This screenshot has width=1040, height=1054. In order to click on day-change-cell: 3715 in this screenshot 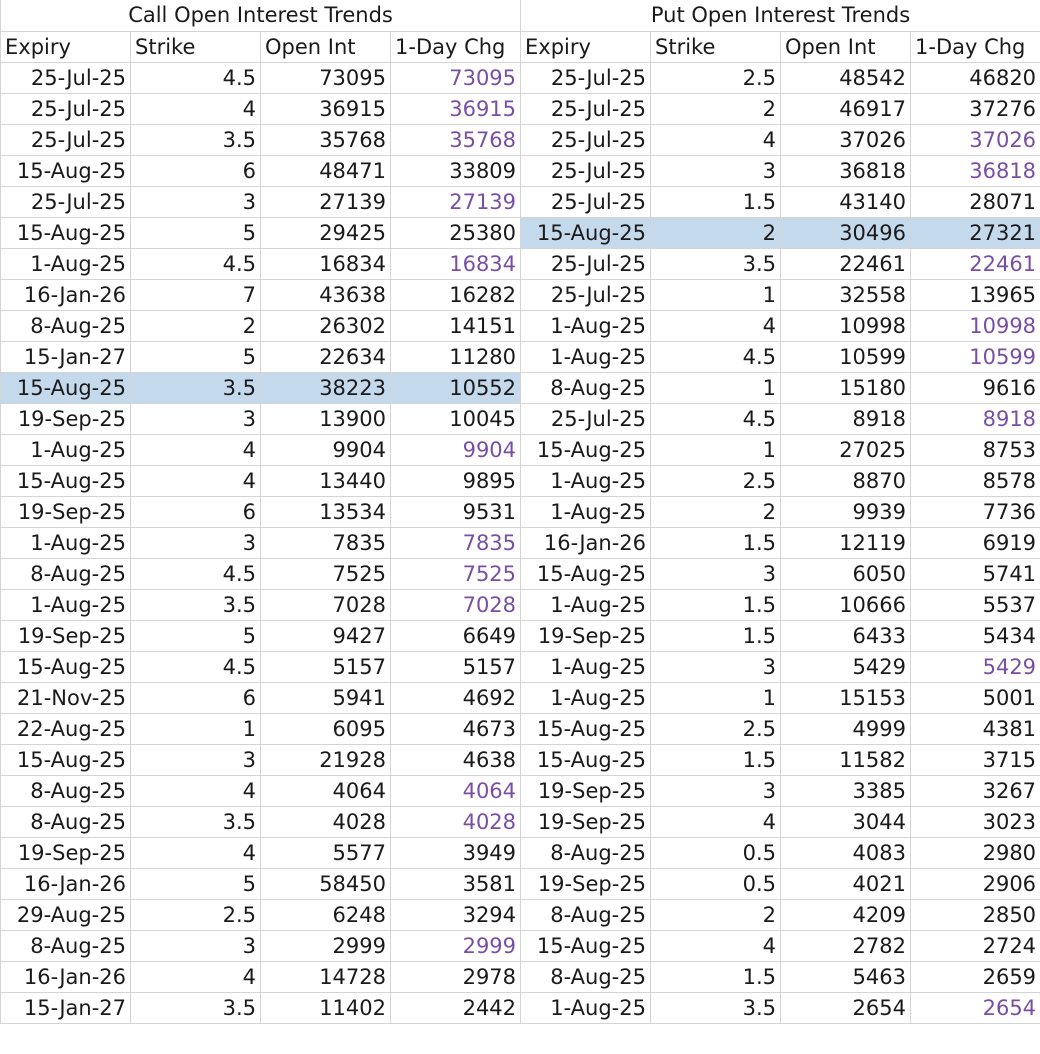, I will do `click(974, 759)`.